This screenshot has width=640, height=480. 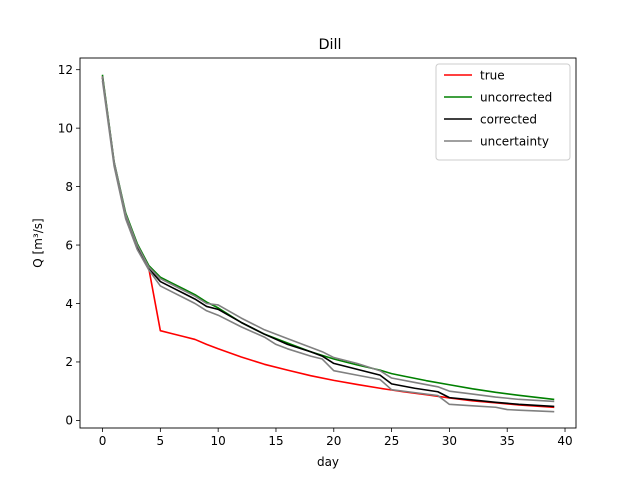 What do you see at coordinates (69, 304) in the screenshot?
I see `y-tick-label: 4` at bounding box center [69, 304].